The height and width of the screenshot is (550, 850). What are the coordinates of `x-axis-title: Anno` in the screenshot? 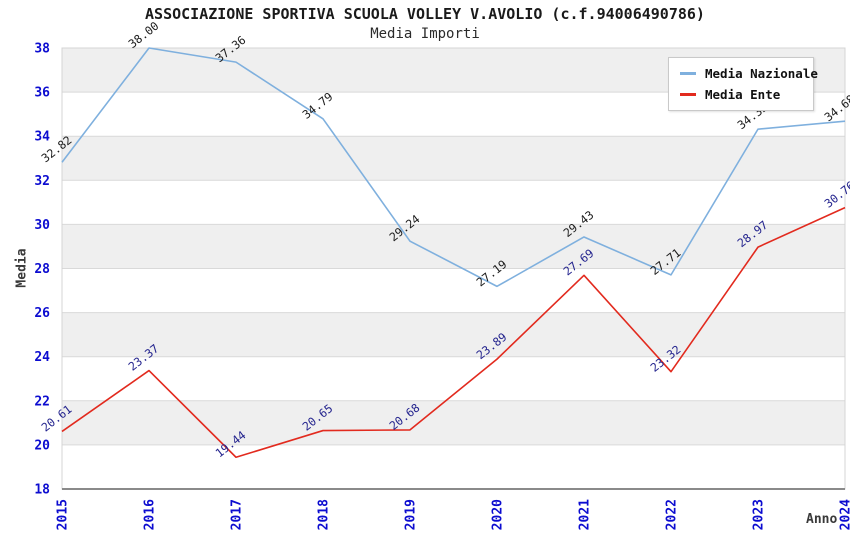 It's located at (822, 519).